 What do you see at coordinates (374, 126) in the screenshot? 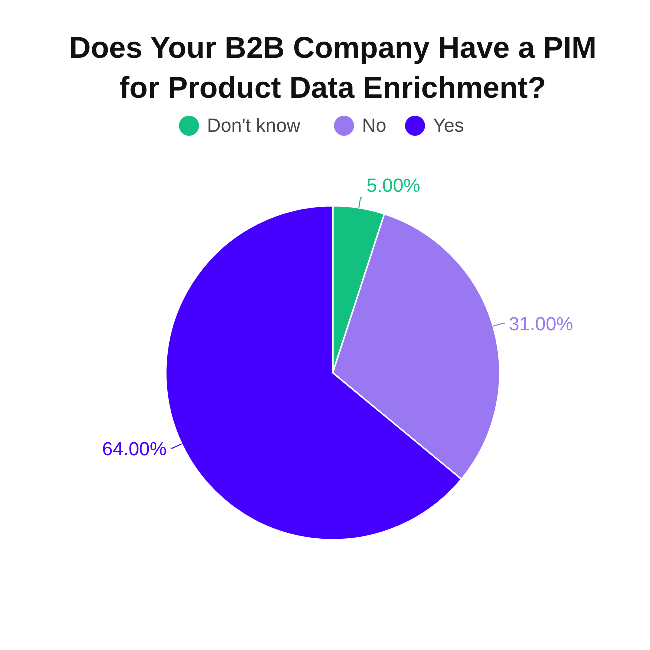
I see `legend-label: No` at bounding box center [374, 126].